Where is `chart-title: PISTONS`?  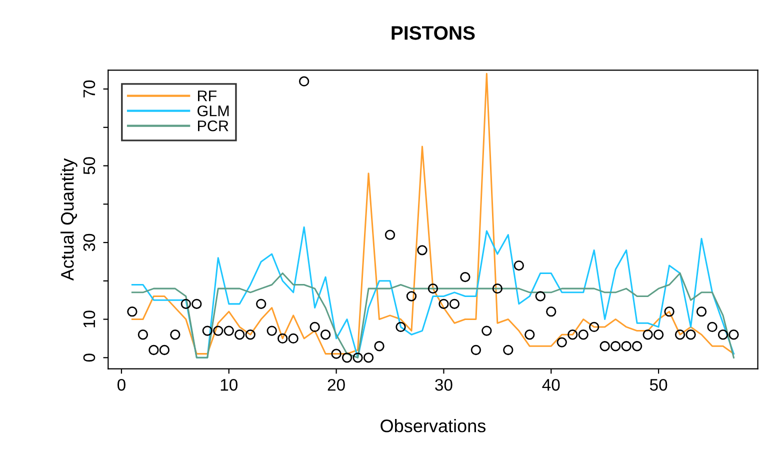
chart-title: PISTONS is located at coordinates (433, 33).